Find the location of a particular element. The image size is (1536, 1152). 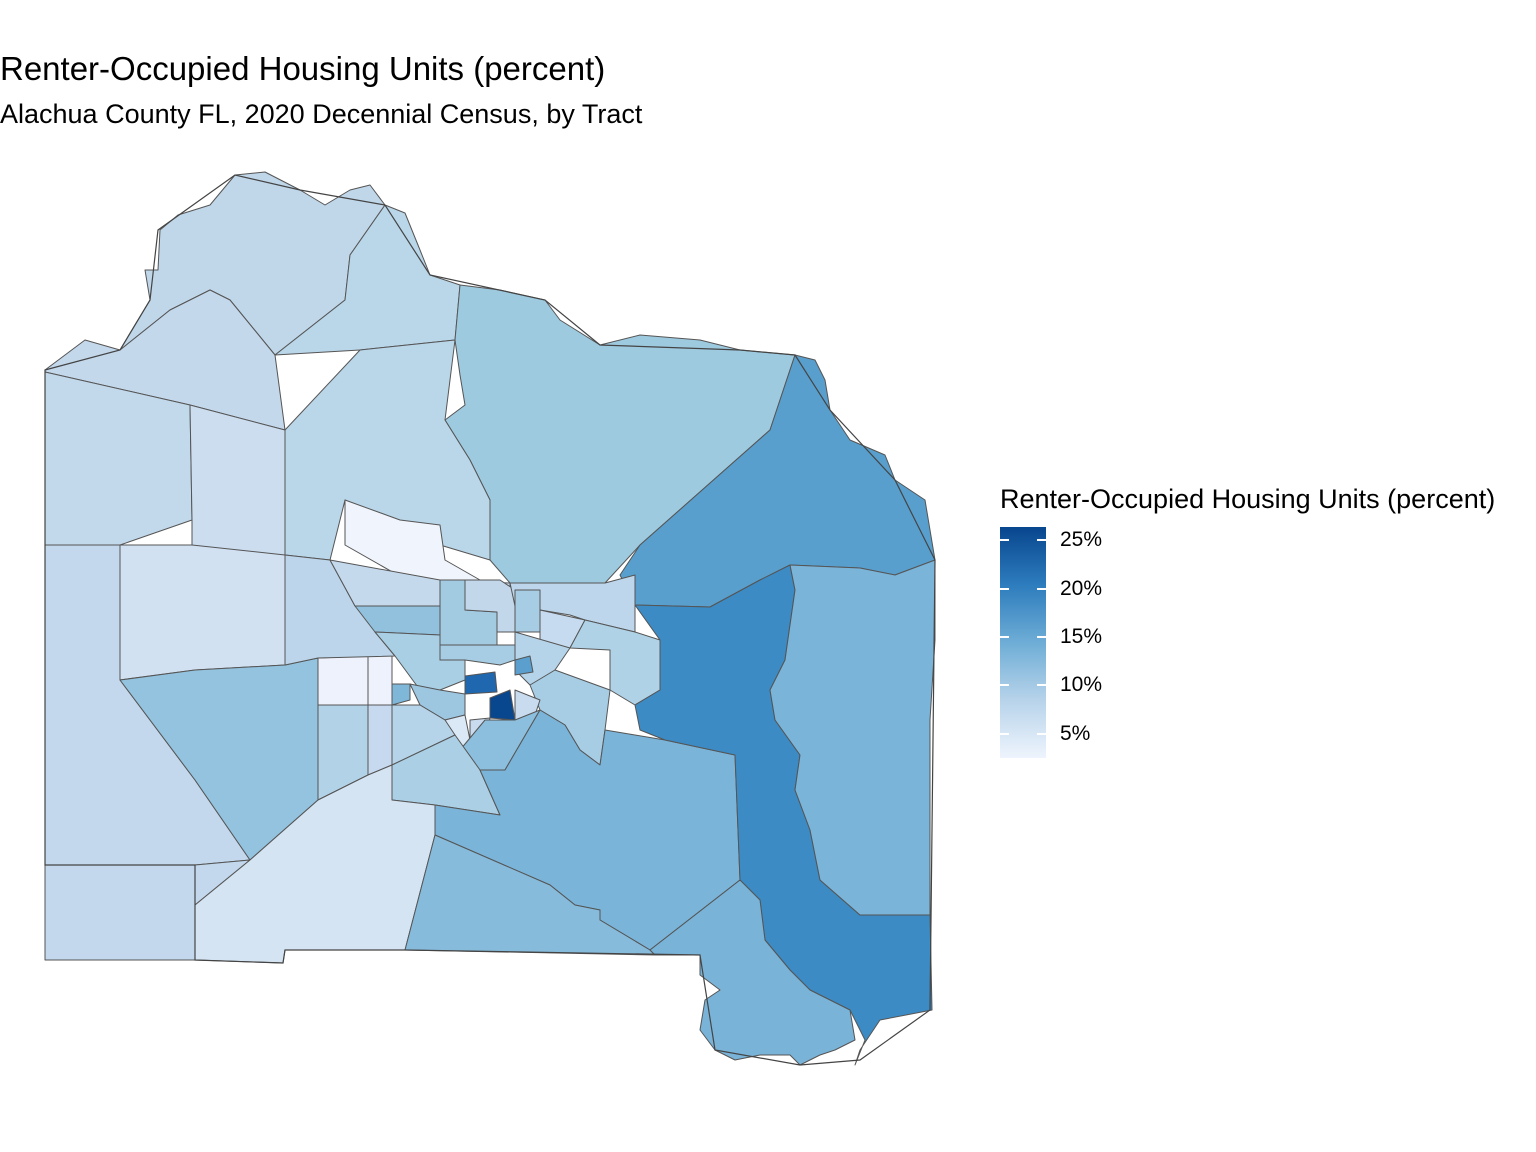

legend-label: 5% is located at coordinates (1075, 733).